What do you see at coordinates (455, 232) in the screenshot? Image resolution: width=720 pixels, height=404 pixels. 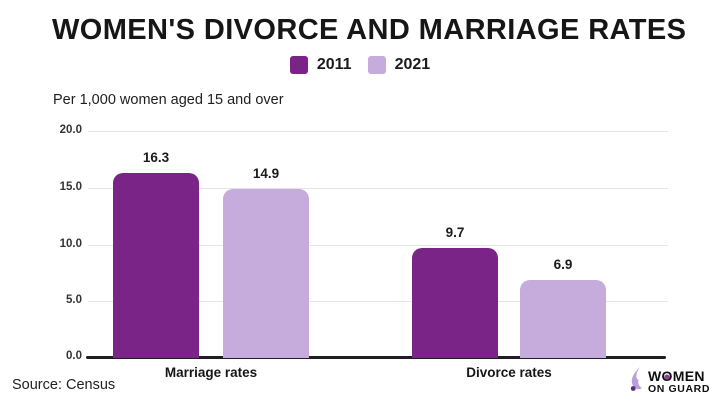 I see `bar-value-label: 9.7` at bounding box center [455, 232].